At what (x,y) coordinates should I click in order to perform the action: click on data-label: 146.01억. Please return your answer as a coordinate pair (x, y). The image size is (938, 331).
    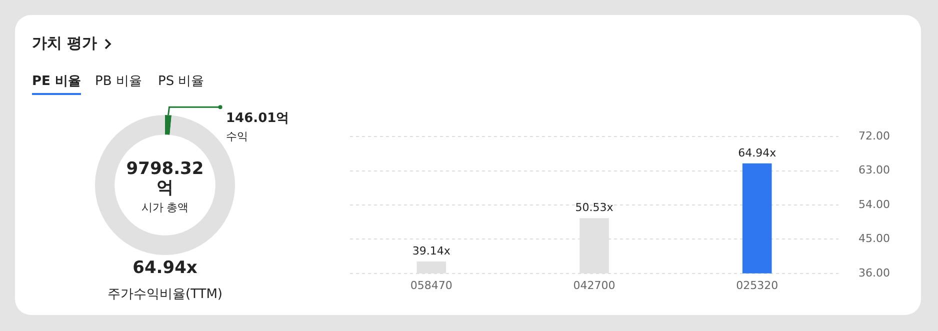
    Looking at the image, I should click on (258, 118).